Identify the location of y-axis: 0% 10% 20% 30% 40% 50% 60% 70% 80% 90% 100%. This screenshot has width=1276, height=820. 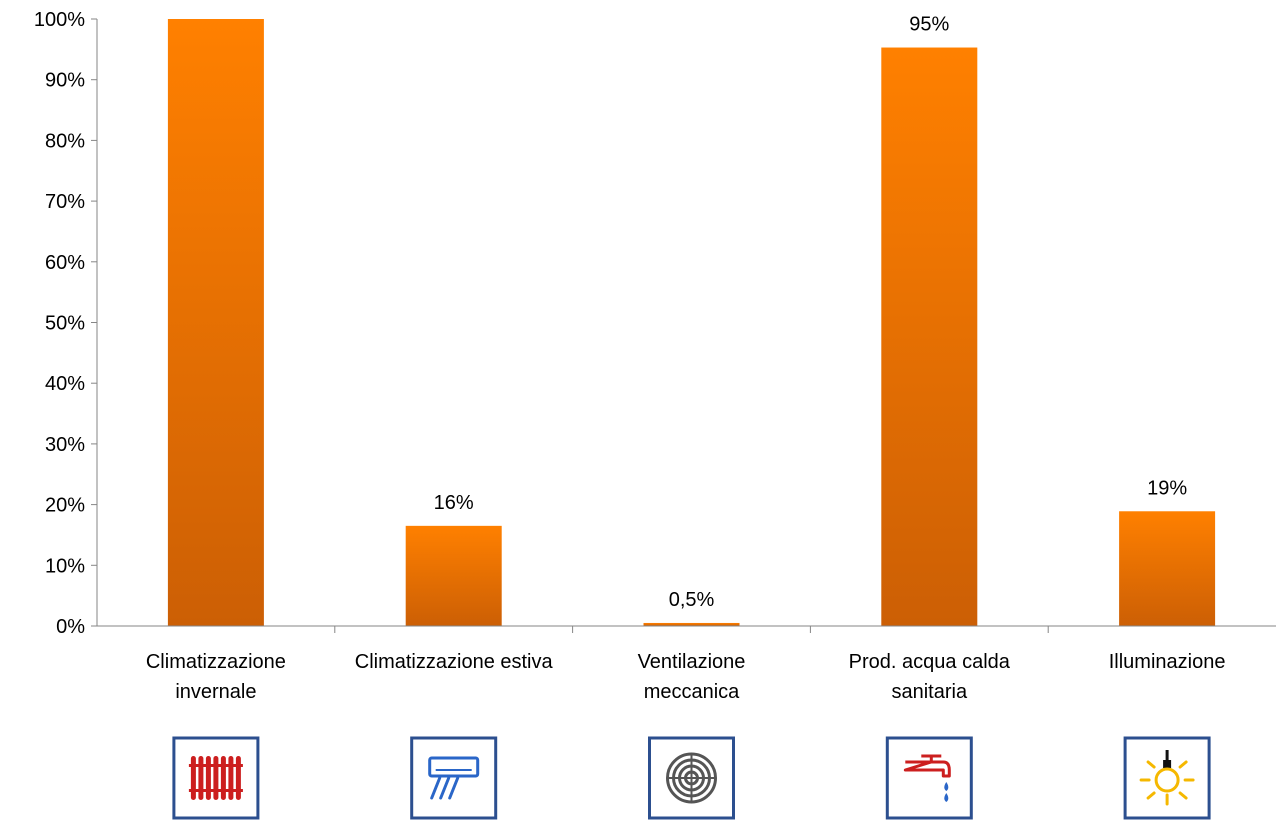
(66, 323).